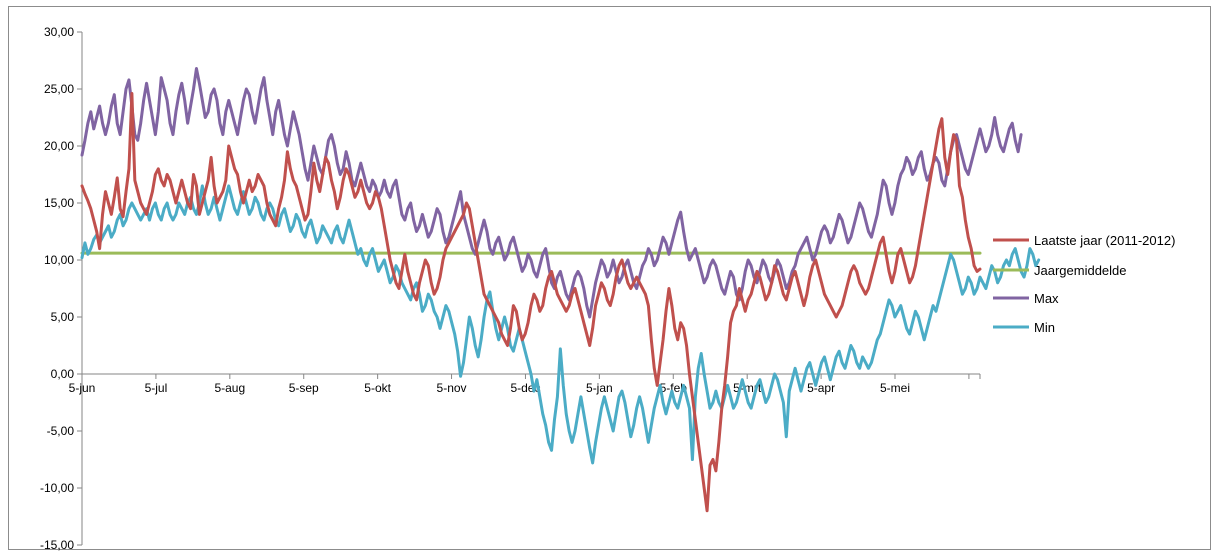 Image resolution: width=1220 pixels, height=556 pixels. I want to click on legend-label: Max, so click(1046, 298).